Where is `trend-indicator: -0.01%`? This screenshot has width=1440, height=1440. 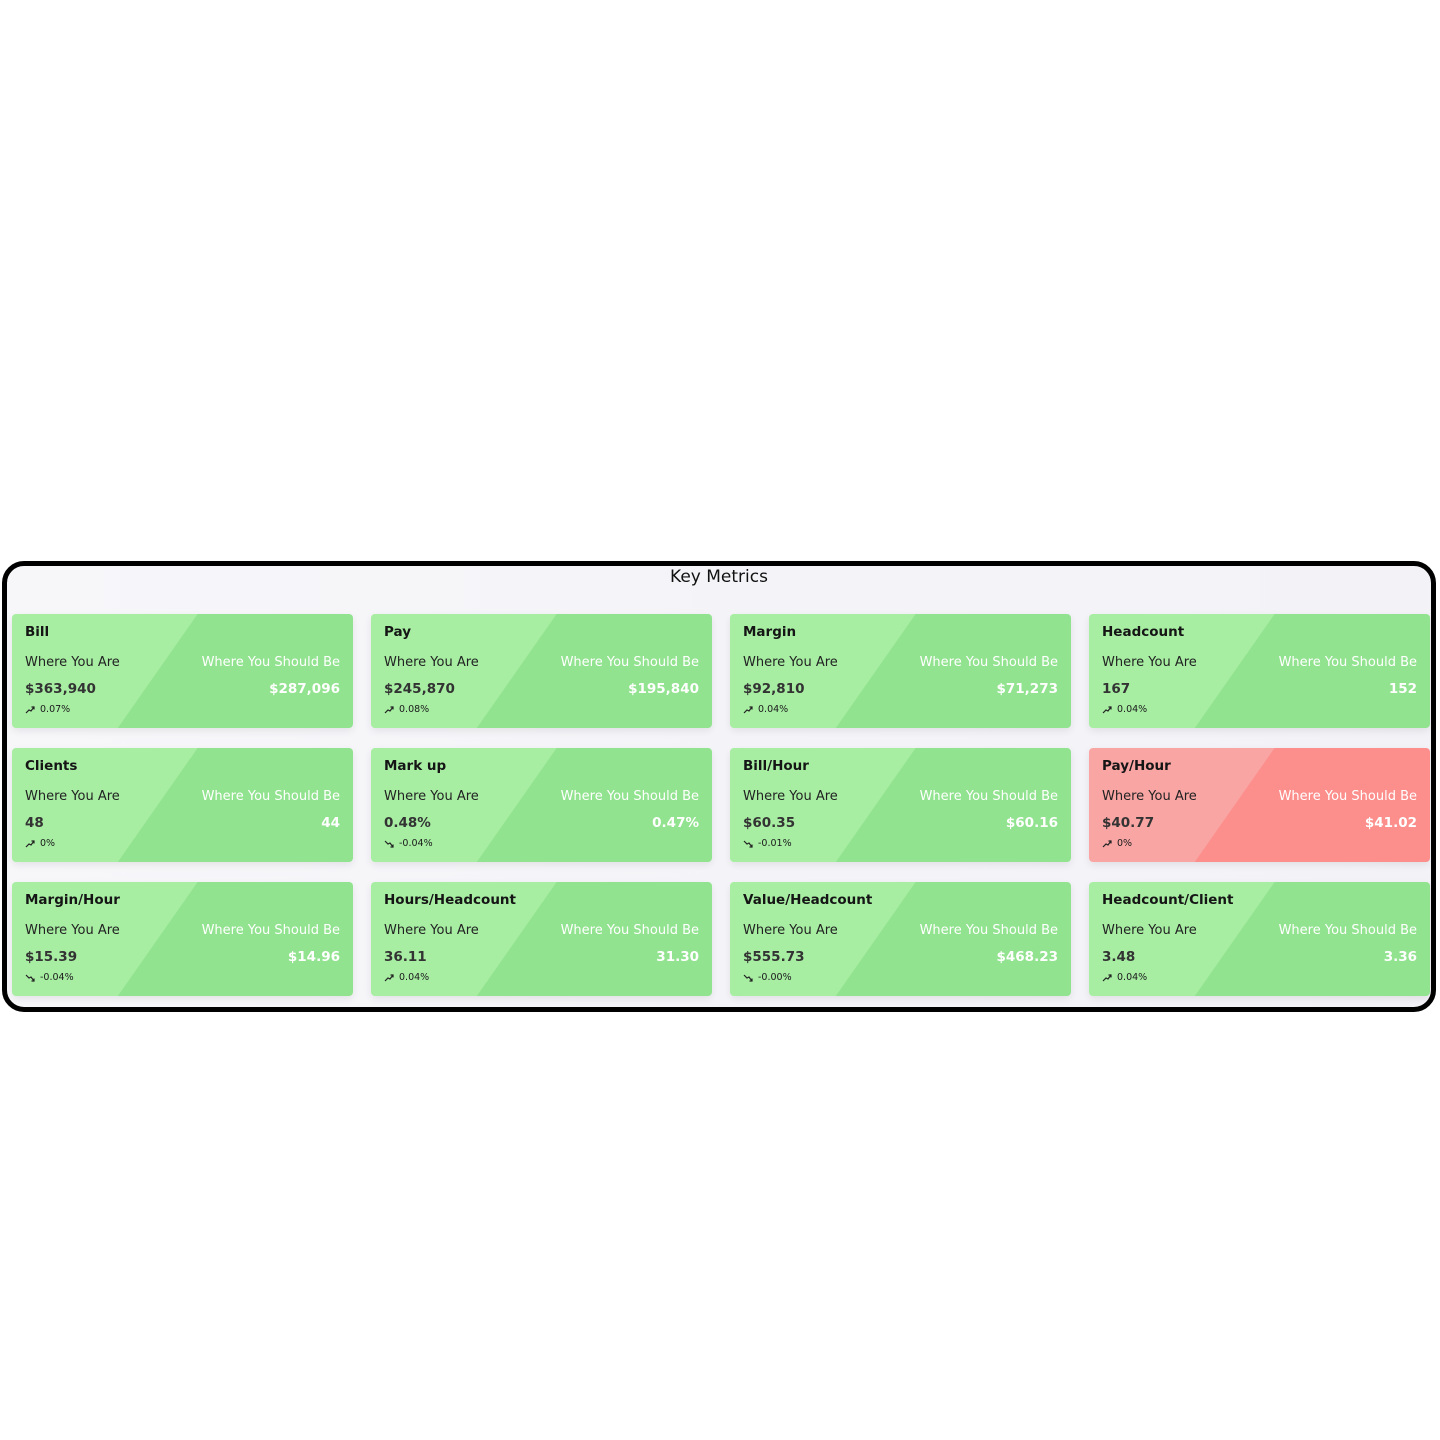 trend-indicator: -0.01% is located at coordinates (767, 843).